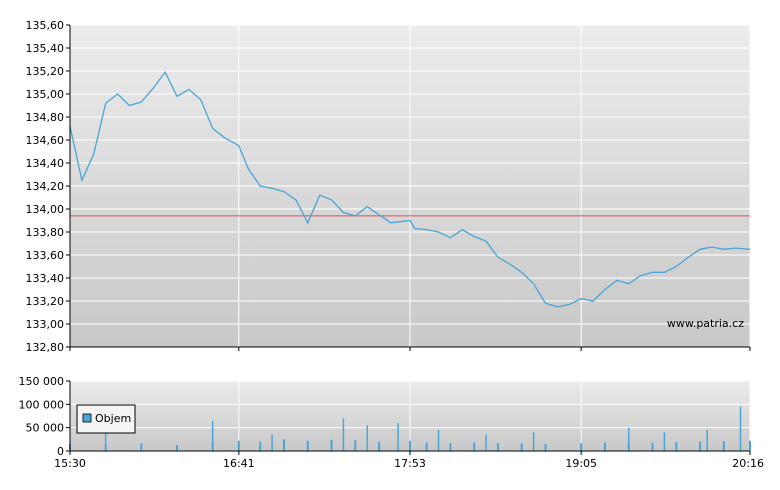 Image resolution: width=780 pixels, height=490 pixels. I want to click on volume-legend: Objem, so click(106, 419).